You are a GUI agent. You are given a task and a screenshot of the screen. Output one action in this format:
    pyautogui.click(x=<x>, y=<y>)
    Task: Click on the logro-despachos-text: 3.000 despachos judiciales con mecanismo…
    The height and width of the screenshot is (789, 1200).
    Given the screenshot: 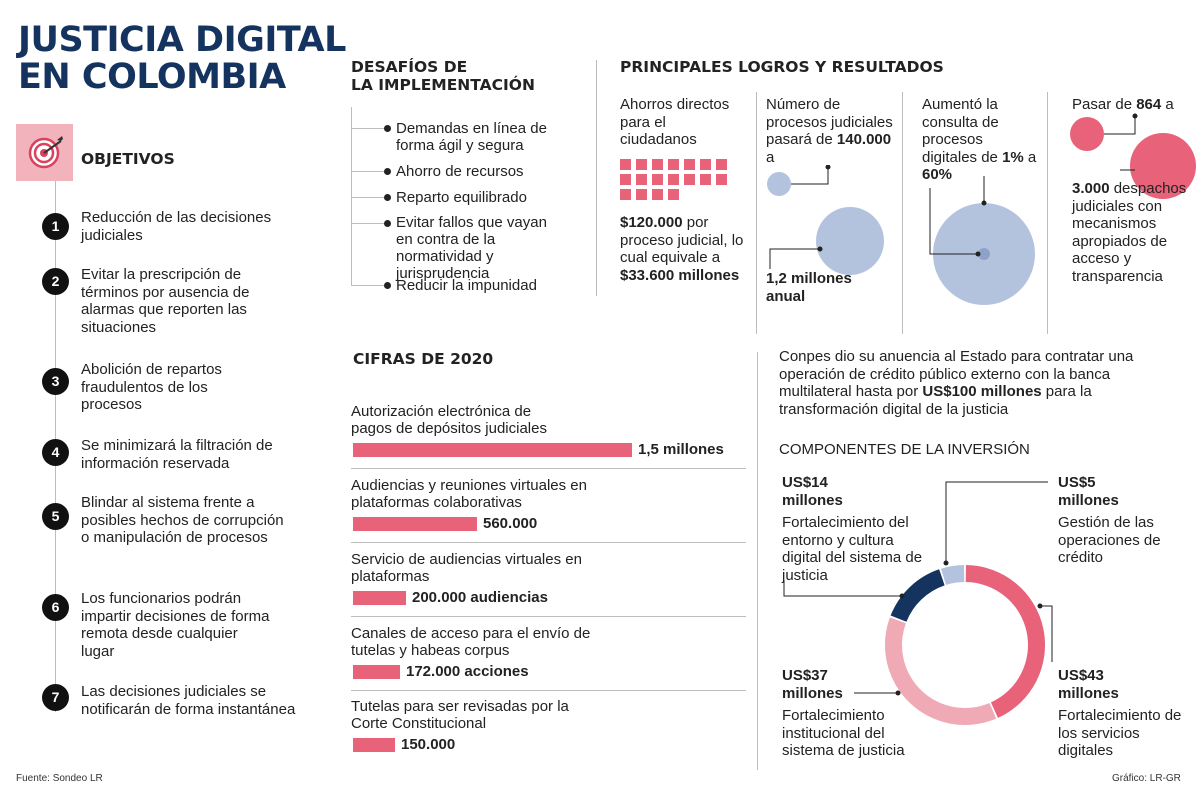 What is the action you would take?
    pyautogui.click(x=1129, y=232)
    